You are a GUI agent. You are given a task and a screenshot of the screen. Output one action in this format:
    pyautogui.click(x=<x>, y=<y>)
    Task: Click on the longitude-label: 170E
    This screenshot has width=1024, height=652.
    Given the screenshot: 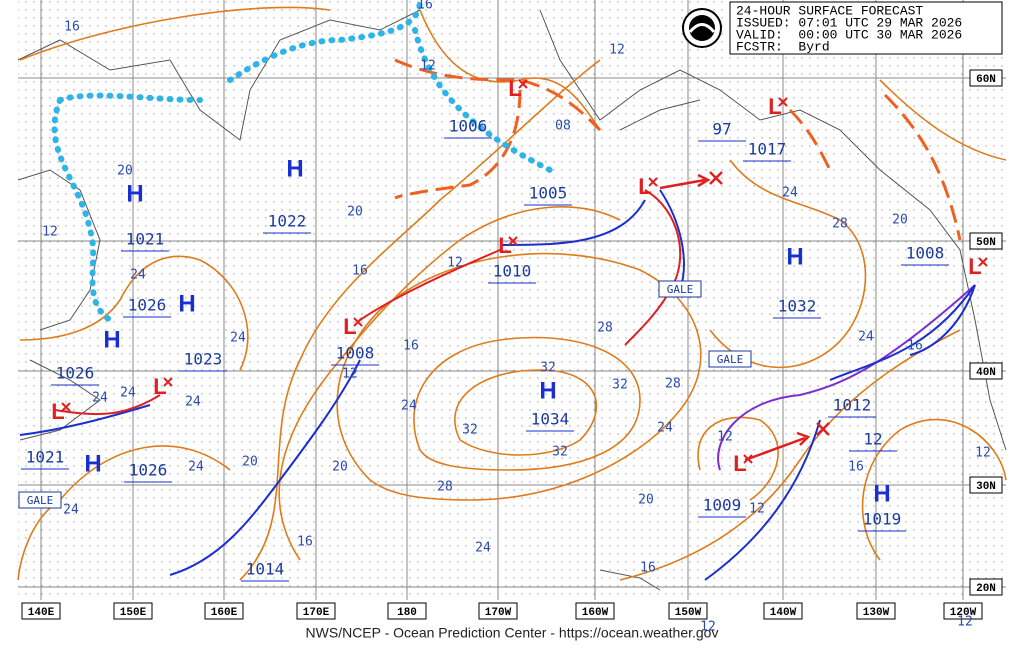 What is the action you would take?
    pyautogui.click(x=316, y=613)
    